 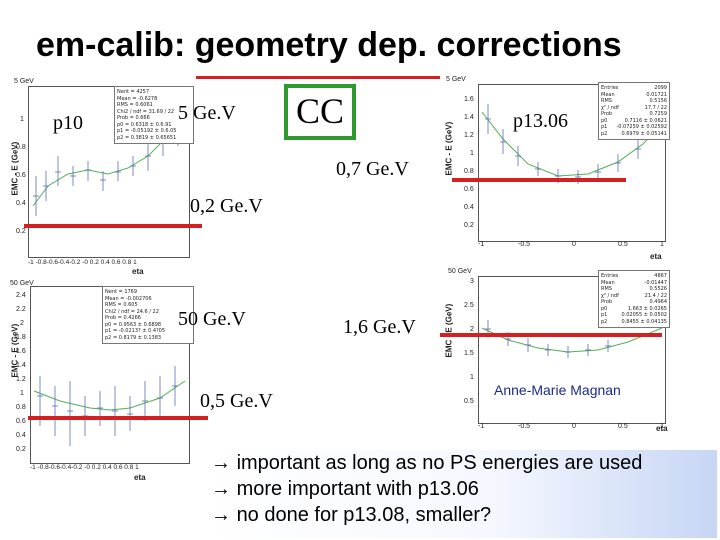 I want to click on y-tick: 2.2, so click(x=21, y=309).